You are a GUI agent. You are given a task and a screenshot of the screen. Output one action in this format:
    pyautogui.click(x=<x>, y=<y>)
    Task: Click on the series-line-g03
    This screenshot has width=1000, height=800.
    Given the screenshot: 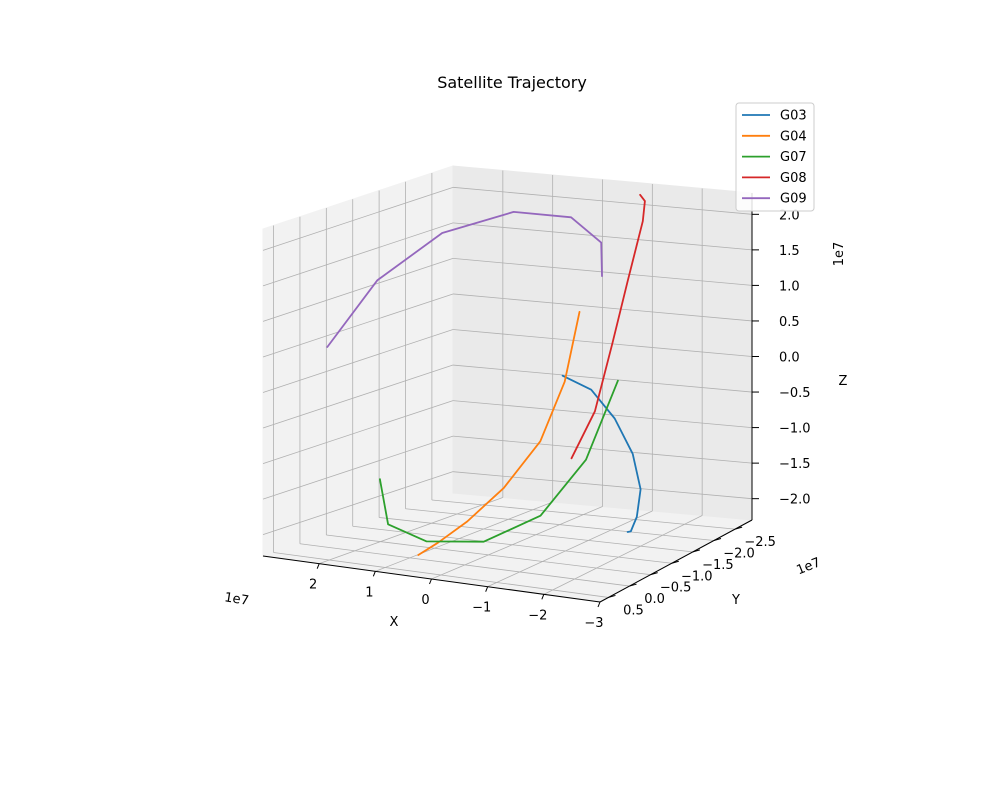 What is the action you would take?
    pyautogui.click(x=601, y=453)
    